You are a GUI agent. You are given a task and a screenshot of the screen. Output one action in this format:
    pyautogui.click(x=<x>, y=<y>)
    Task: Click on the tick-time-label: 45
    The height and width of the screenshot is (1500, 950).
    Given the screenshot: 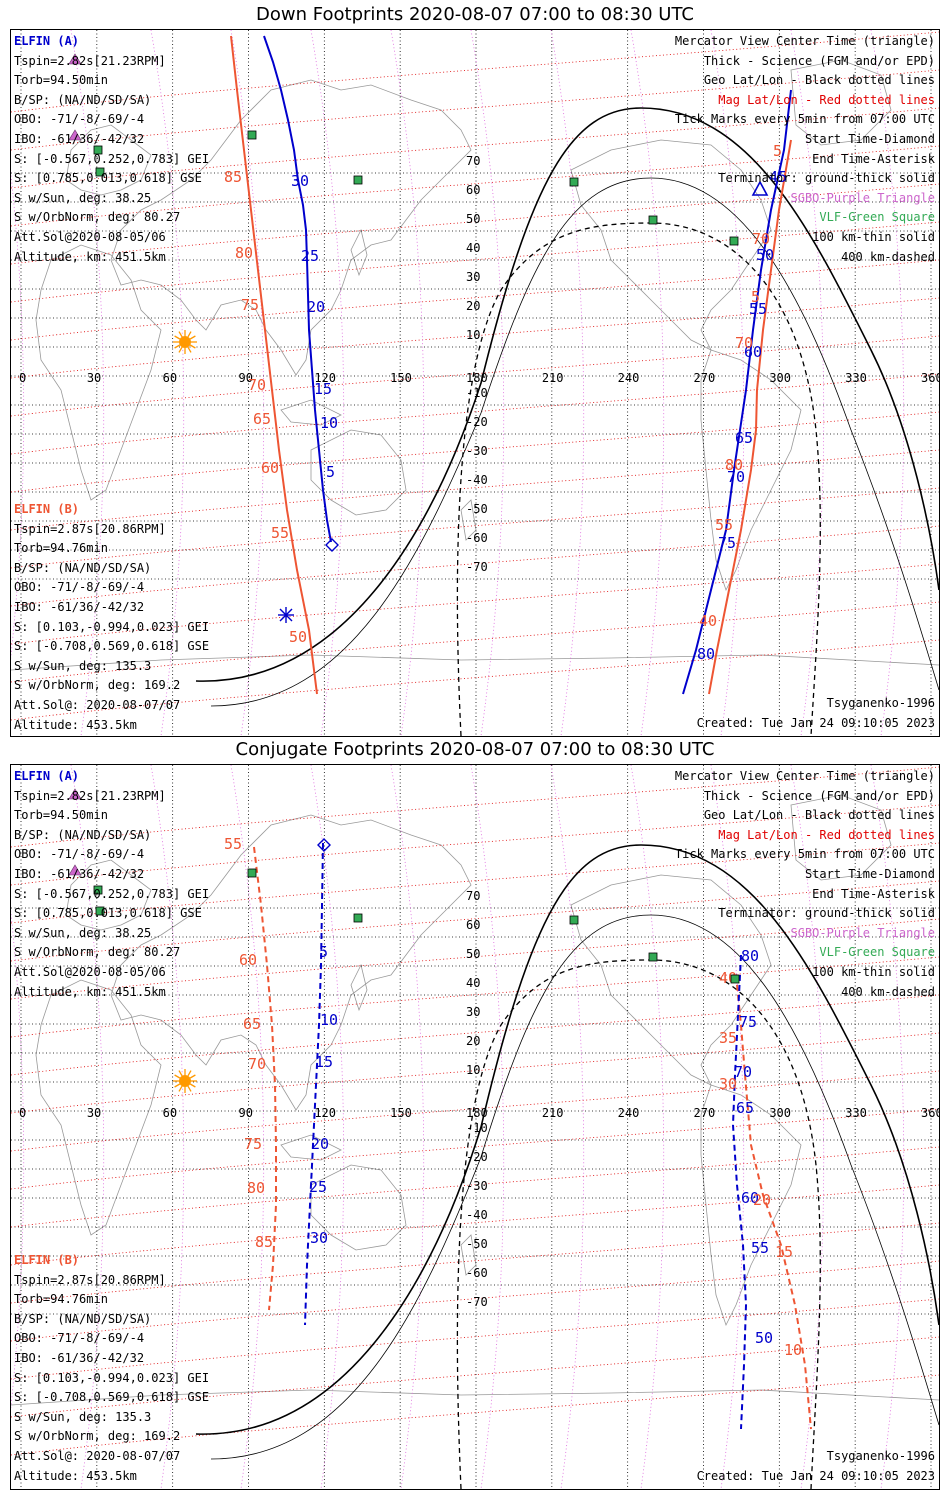 What is the action you would take?
    pyautogui.click(x=778, y=177)
    